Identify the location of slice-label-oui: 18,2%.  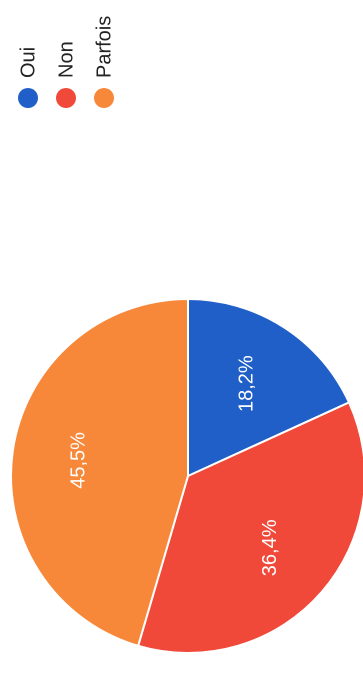
(247, 383).